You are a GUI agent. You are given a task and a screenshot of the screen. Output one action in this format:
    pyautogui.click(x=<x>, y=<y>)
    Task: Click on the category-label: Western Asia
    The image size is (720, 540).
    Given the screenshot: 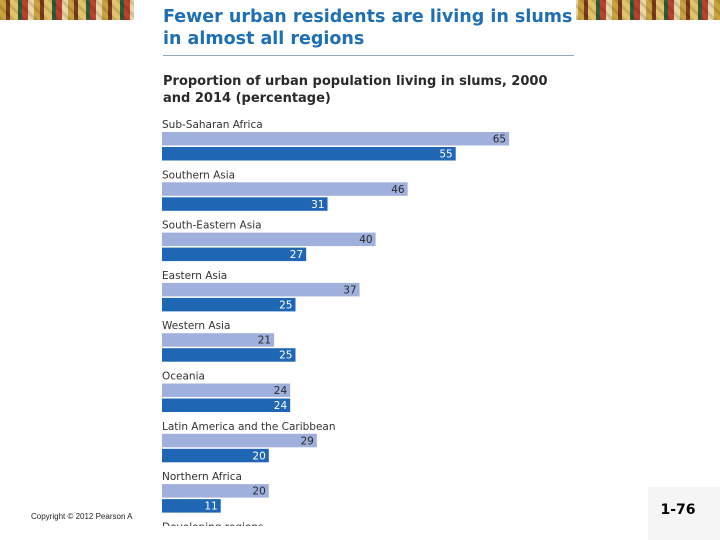 What is the action you would take?
    pyautogui.click(x=196, y=326)
    